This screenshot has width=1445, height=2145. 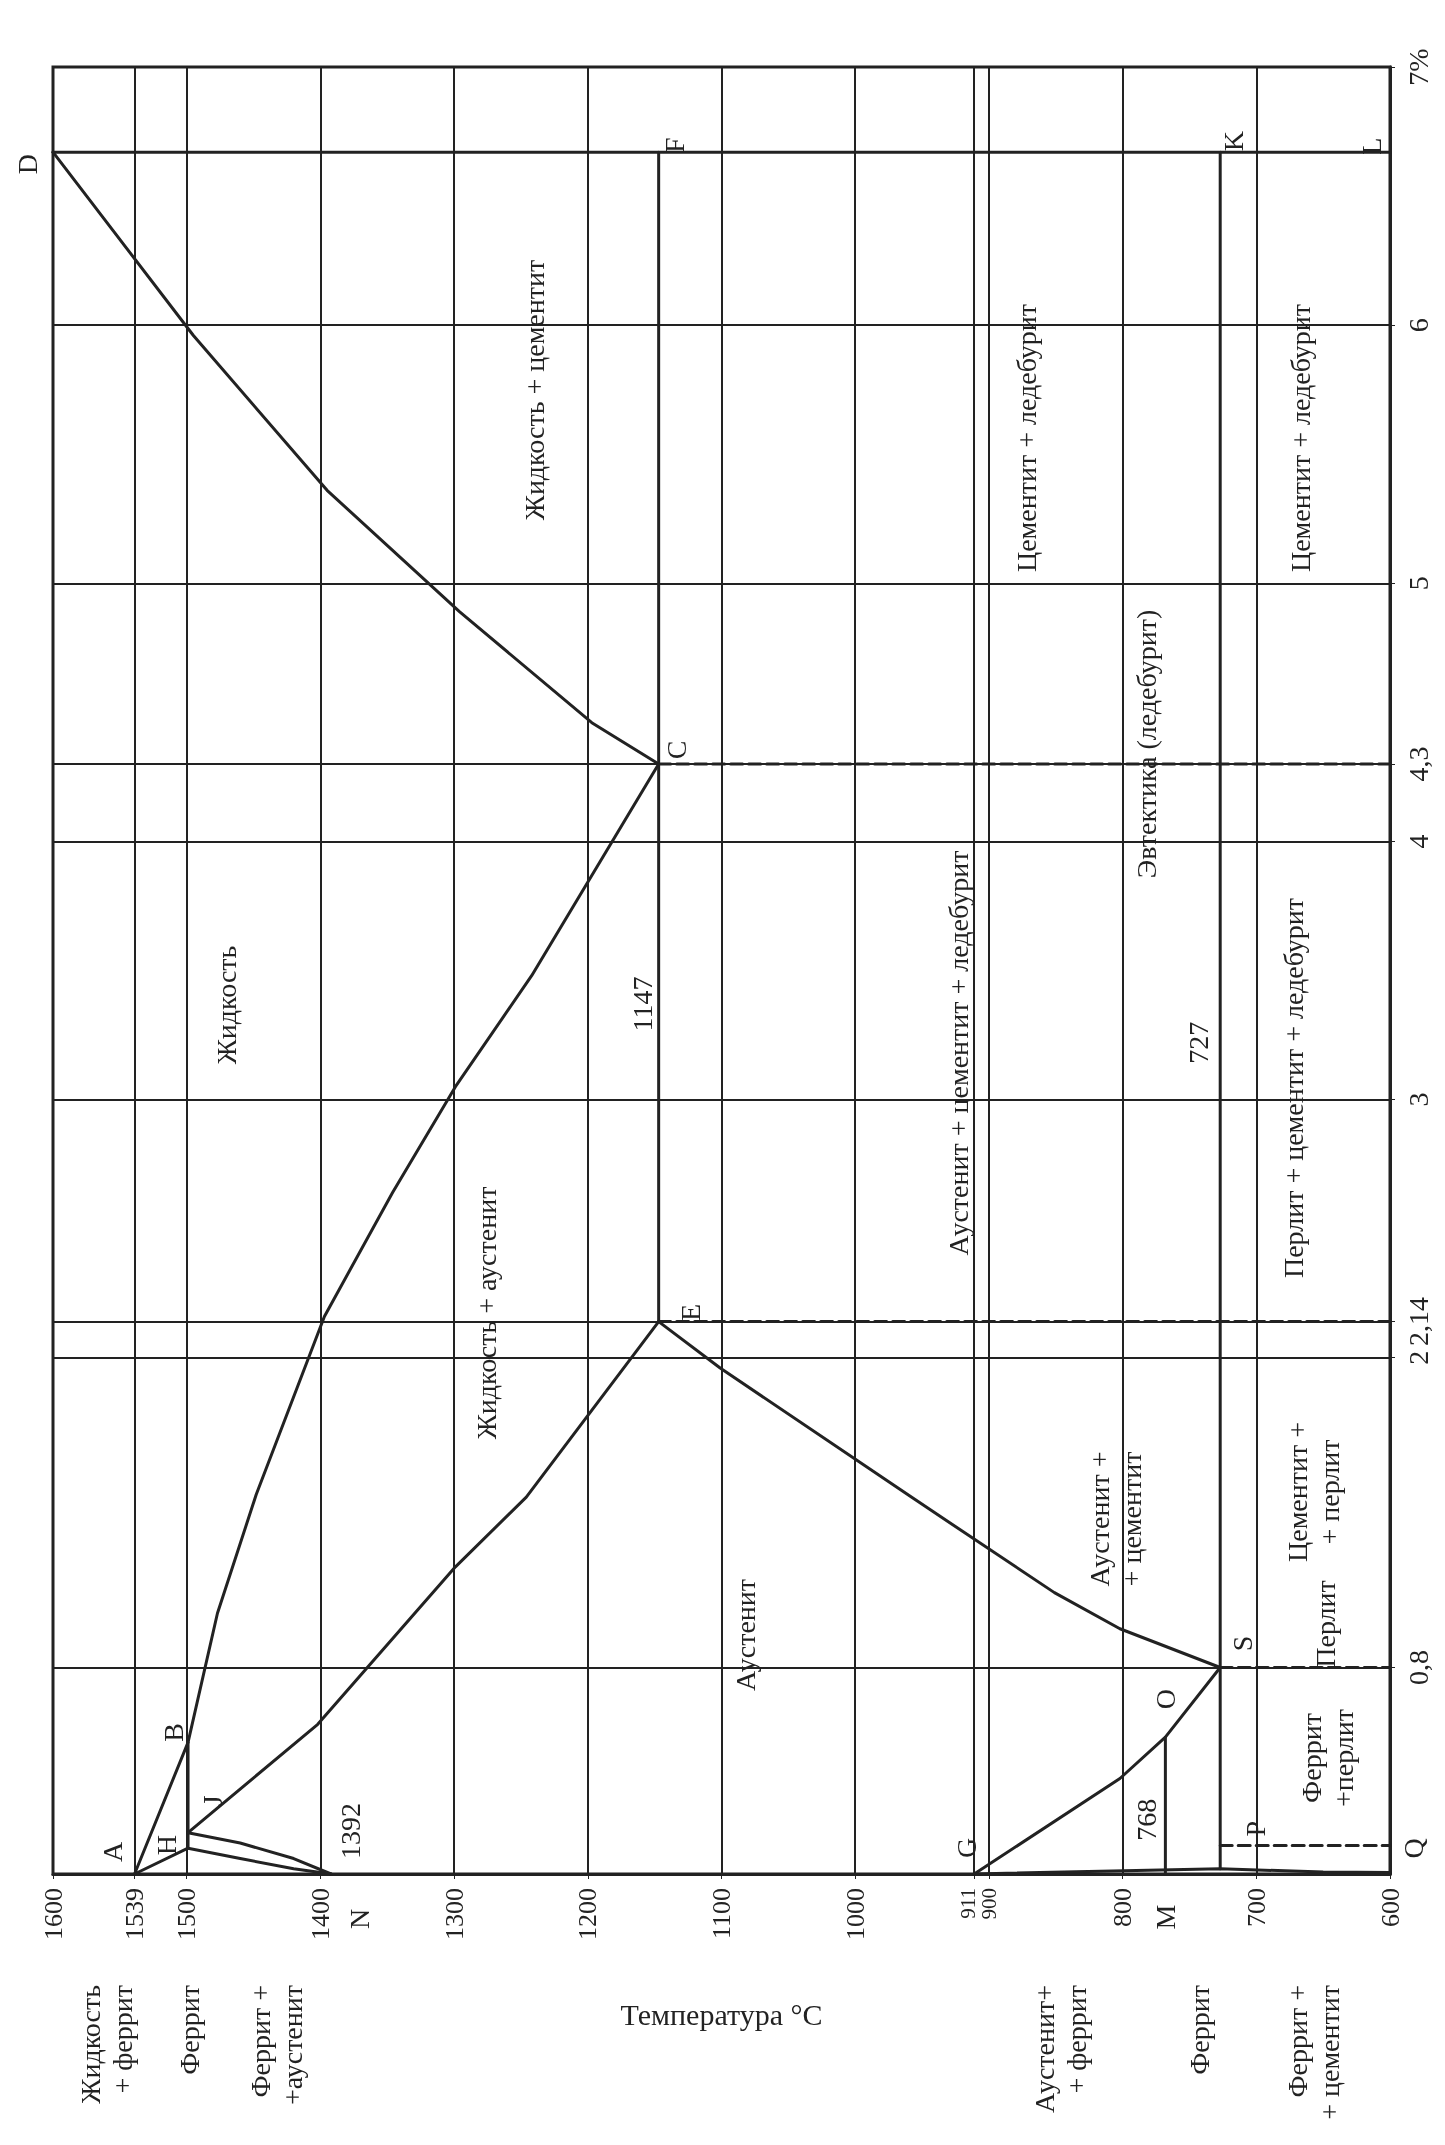 I want to click on annotation: Жидкость + цементит, so click(x=534, y=390).